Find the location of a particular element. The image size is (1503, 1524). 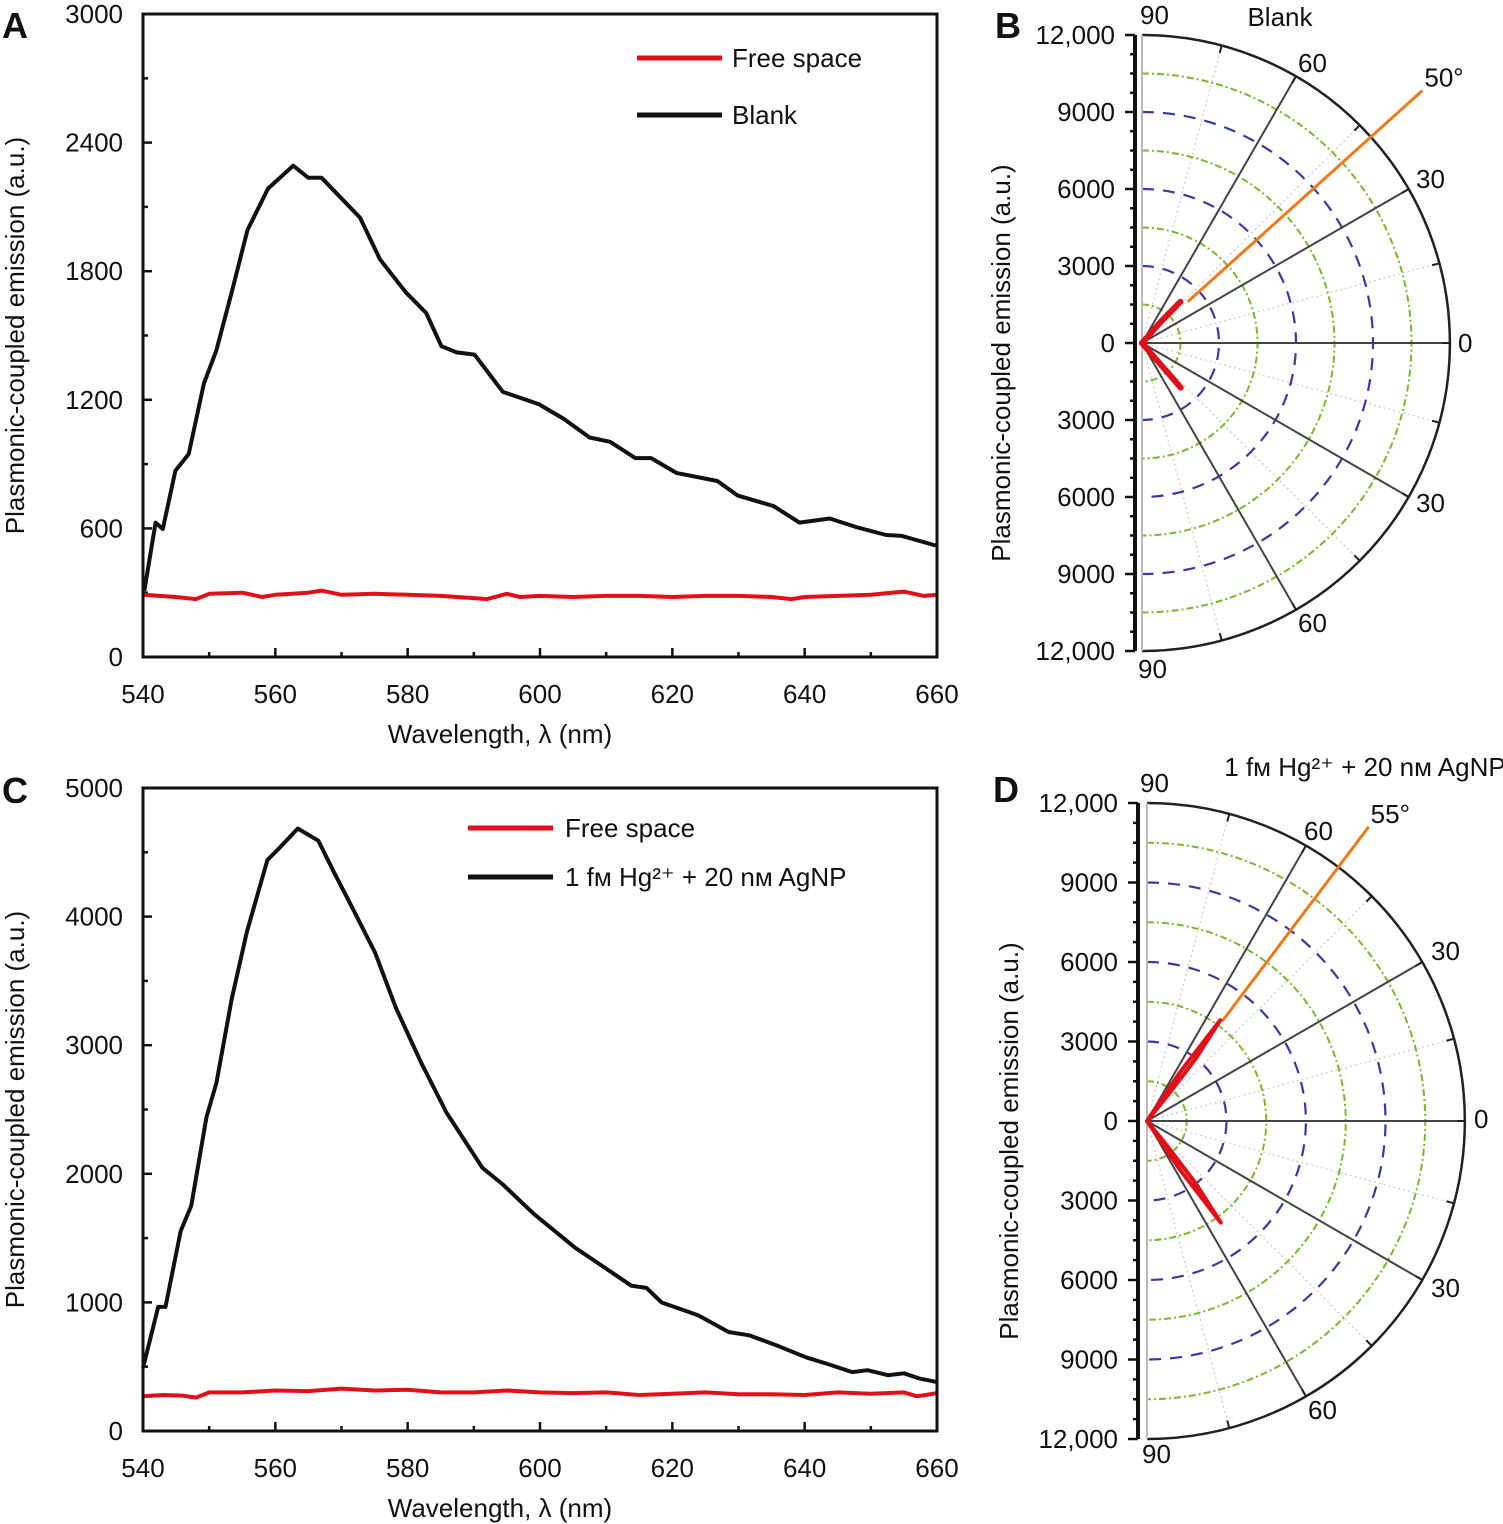

panel-letter: B is located at coordinates (1008, 25).